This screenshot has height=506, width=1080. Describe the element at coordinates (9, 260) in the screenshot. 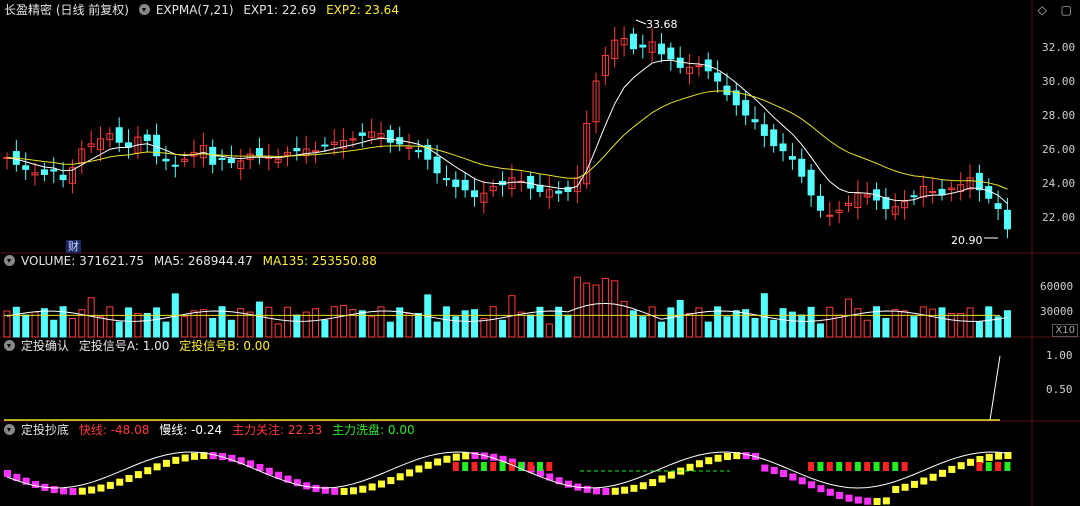

I see `volume-menu-icon` at that location.